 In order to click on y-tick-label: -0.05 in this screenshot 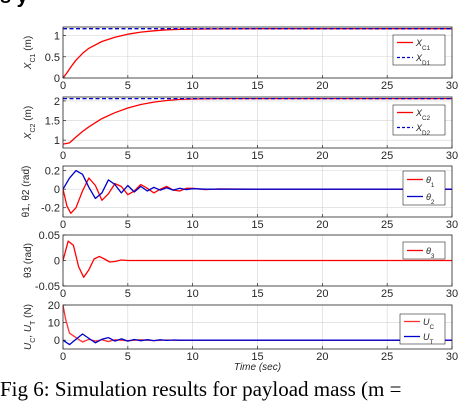, I will do `click(47, 287)`.